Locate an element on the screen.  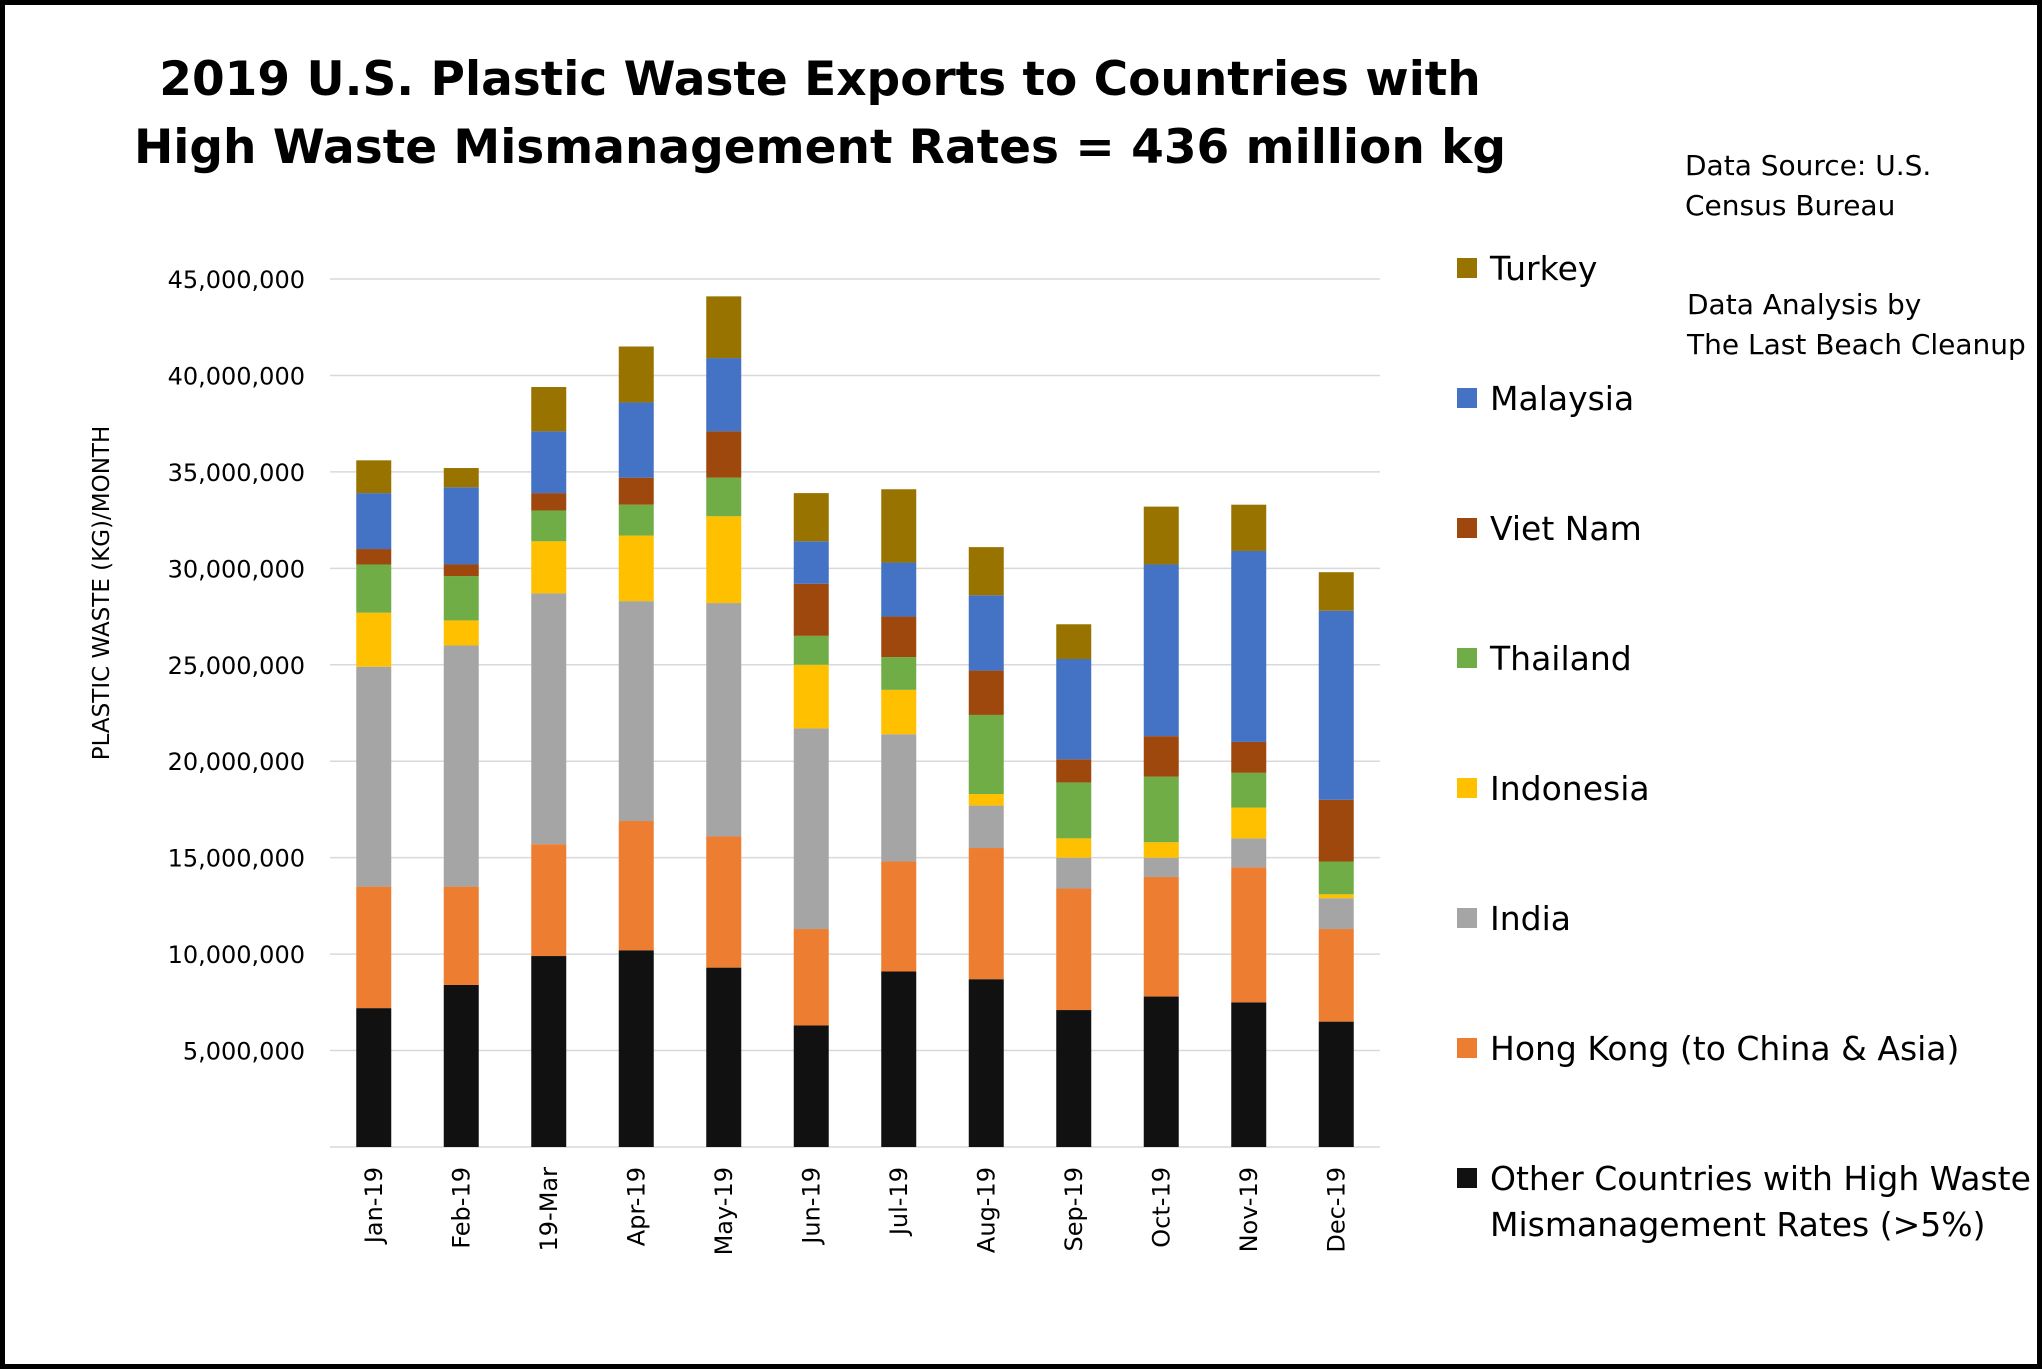
legend-item: Viet Nam is located at coordinates (1549, 528).